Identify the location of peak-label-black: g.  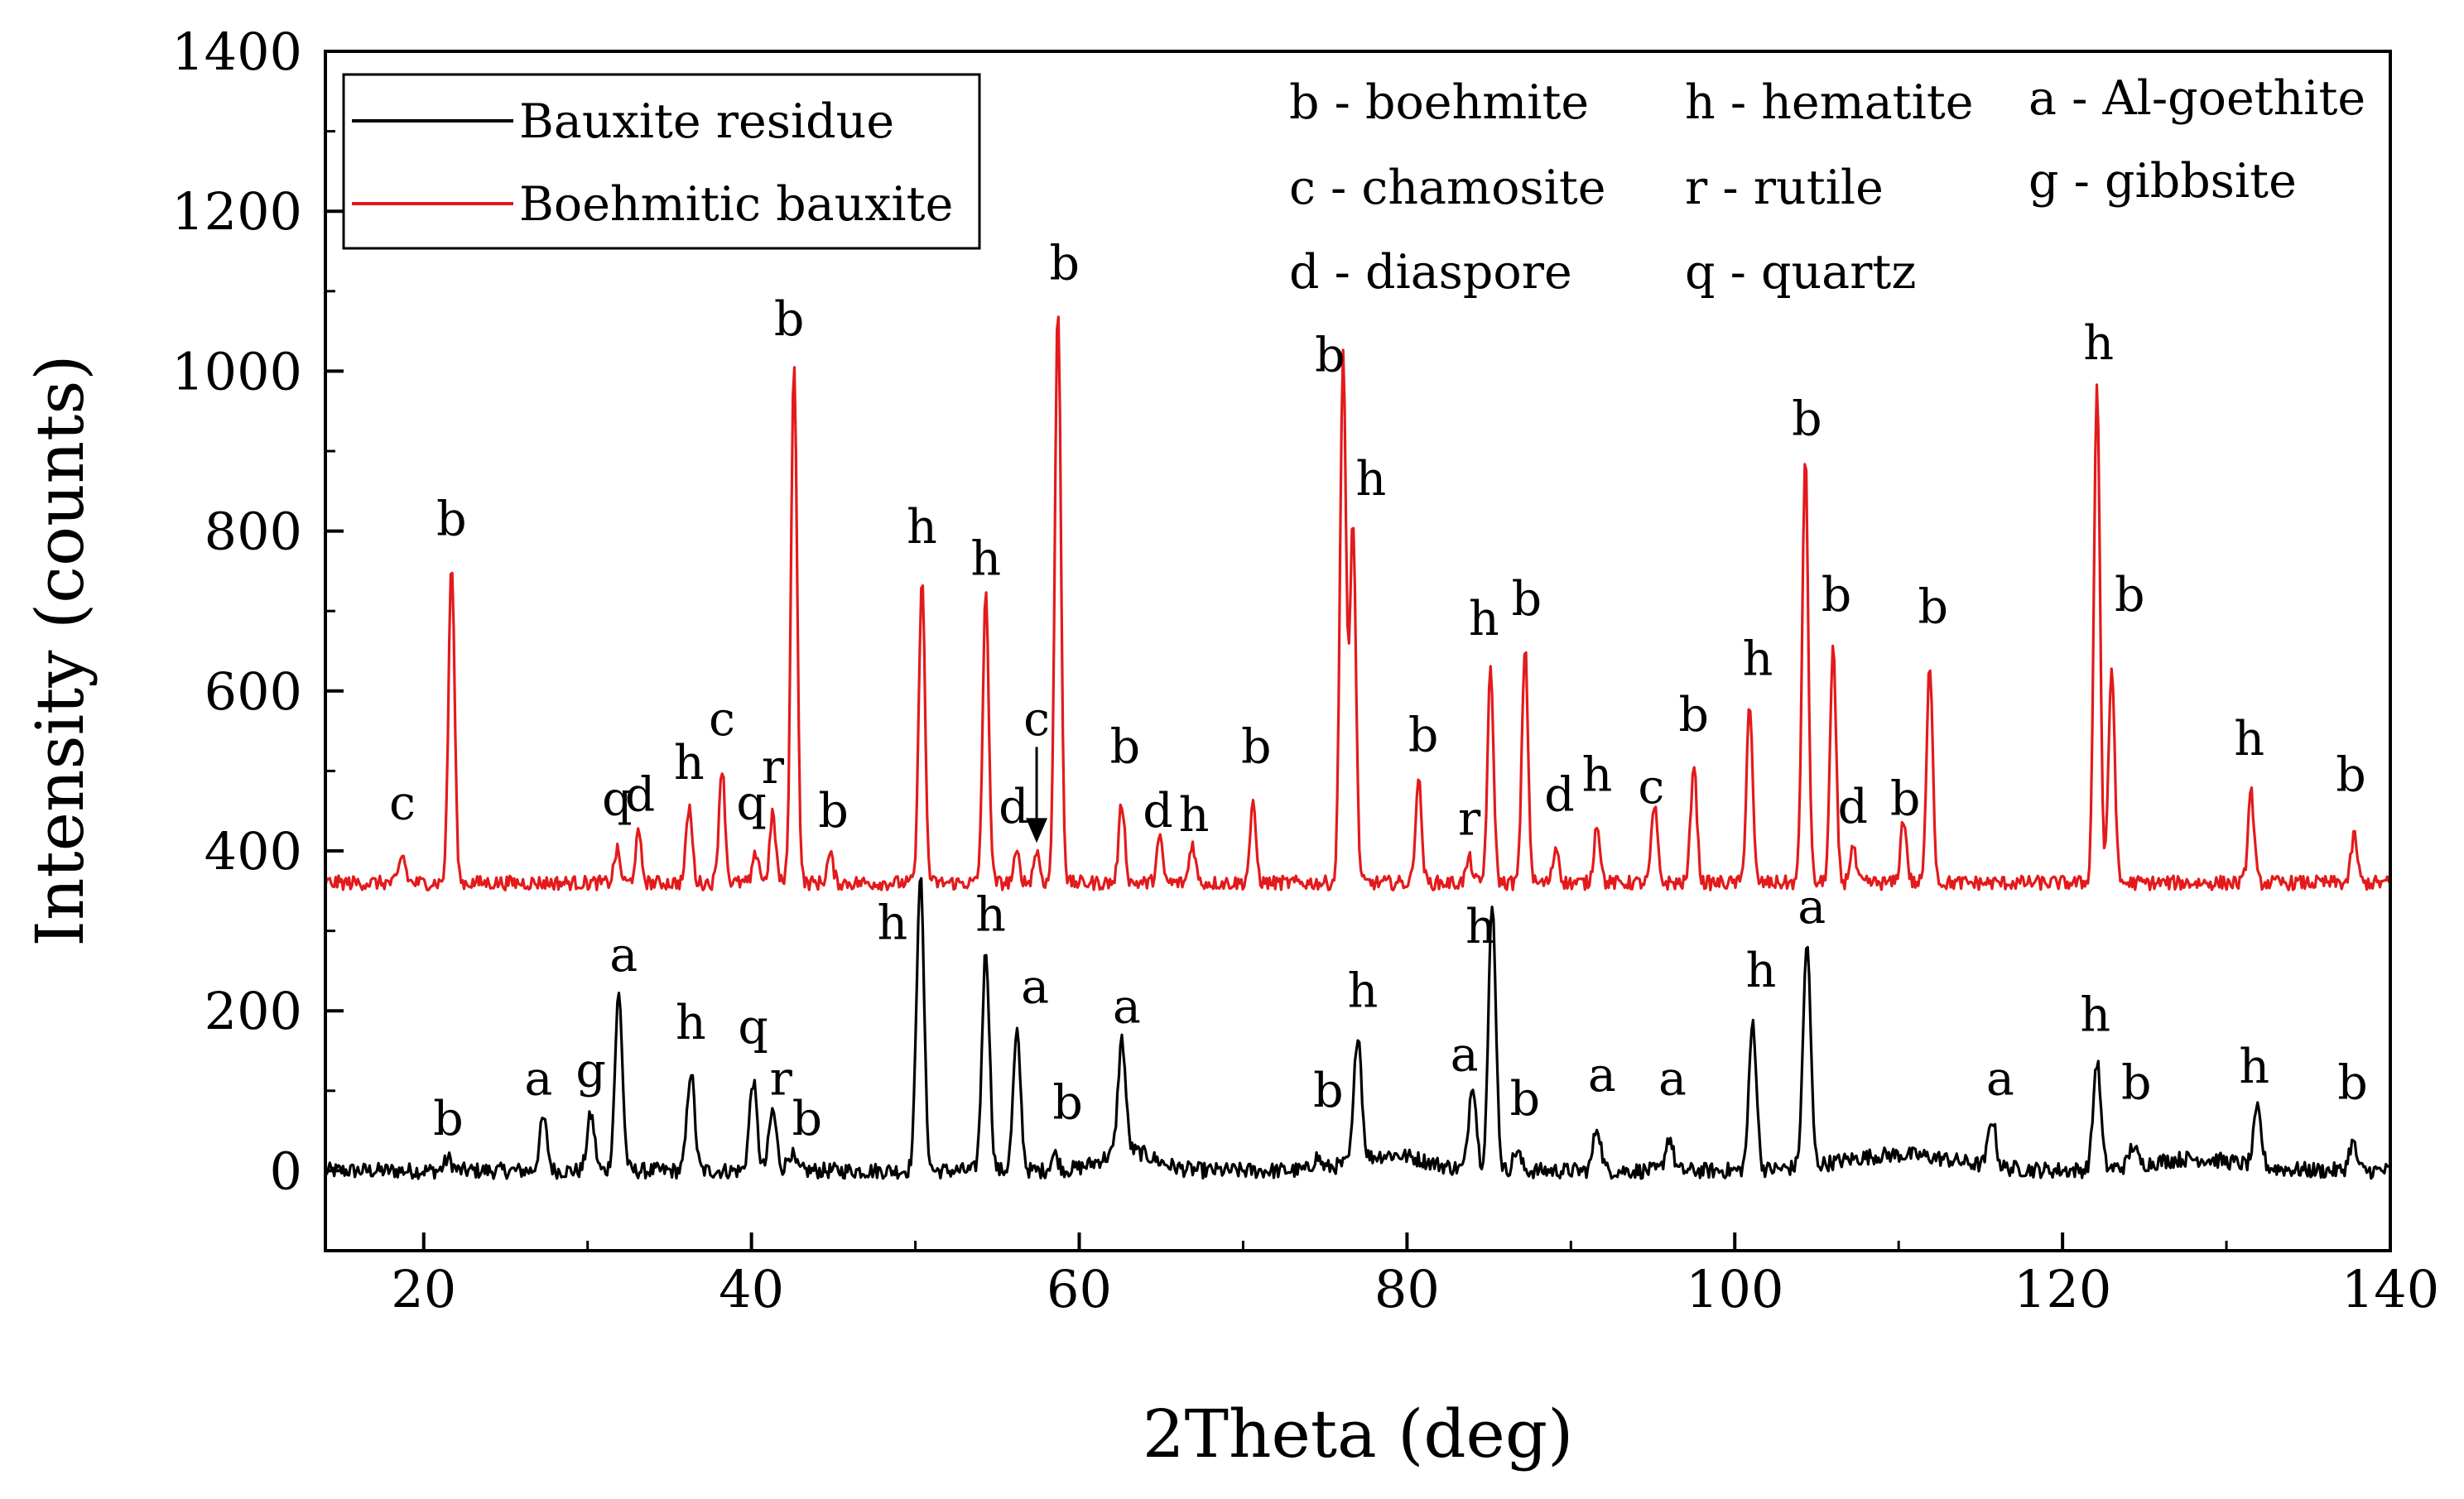
(590, 1071).